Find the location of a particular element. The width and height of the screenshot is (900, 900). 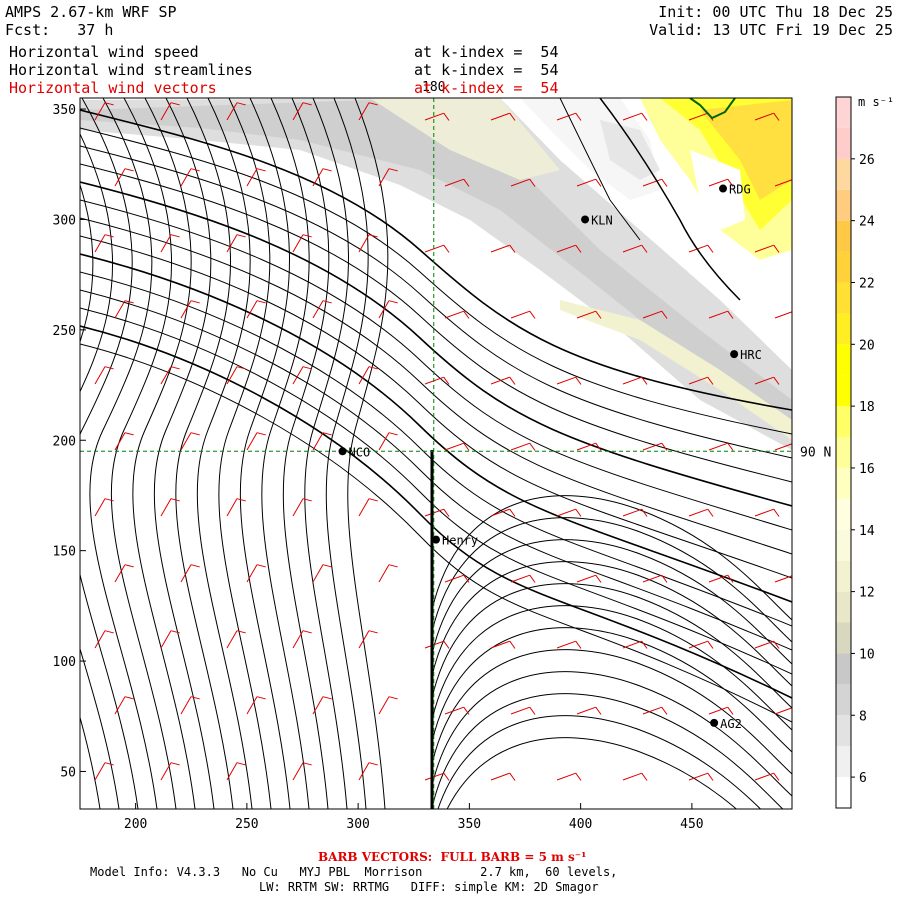

x-tick-label: 200 is located at coordinates (135, 824).